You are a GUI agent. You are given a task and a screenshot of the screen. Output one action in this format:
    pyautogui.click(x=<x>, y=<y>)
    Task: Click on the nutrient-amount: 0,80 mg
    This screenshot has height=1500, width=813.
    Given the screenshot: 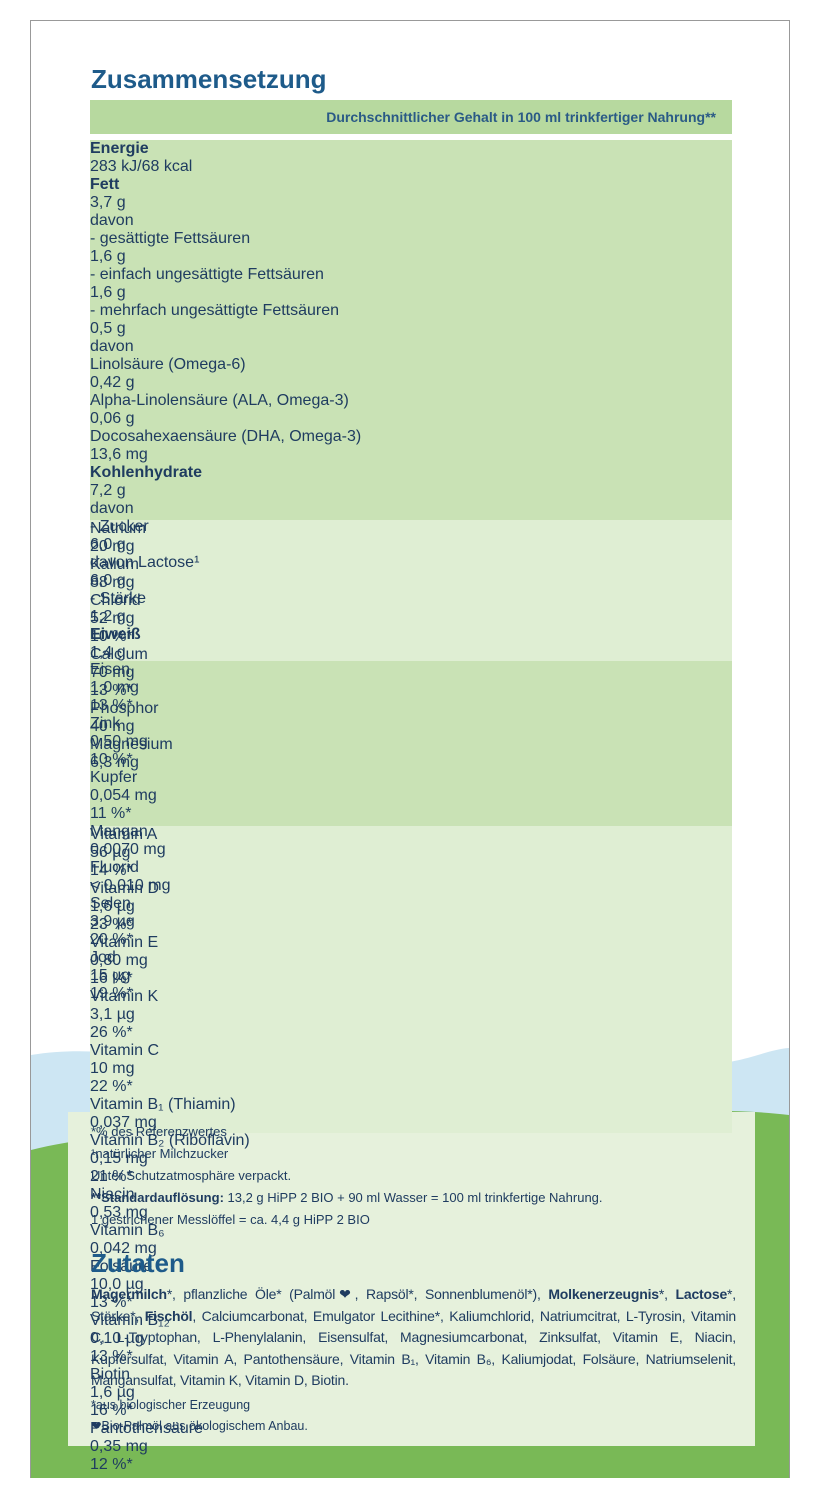 What is the action you would take?
    pyautogui.click(x=119, y=961)
    